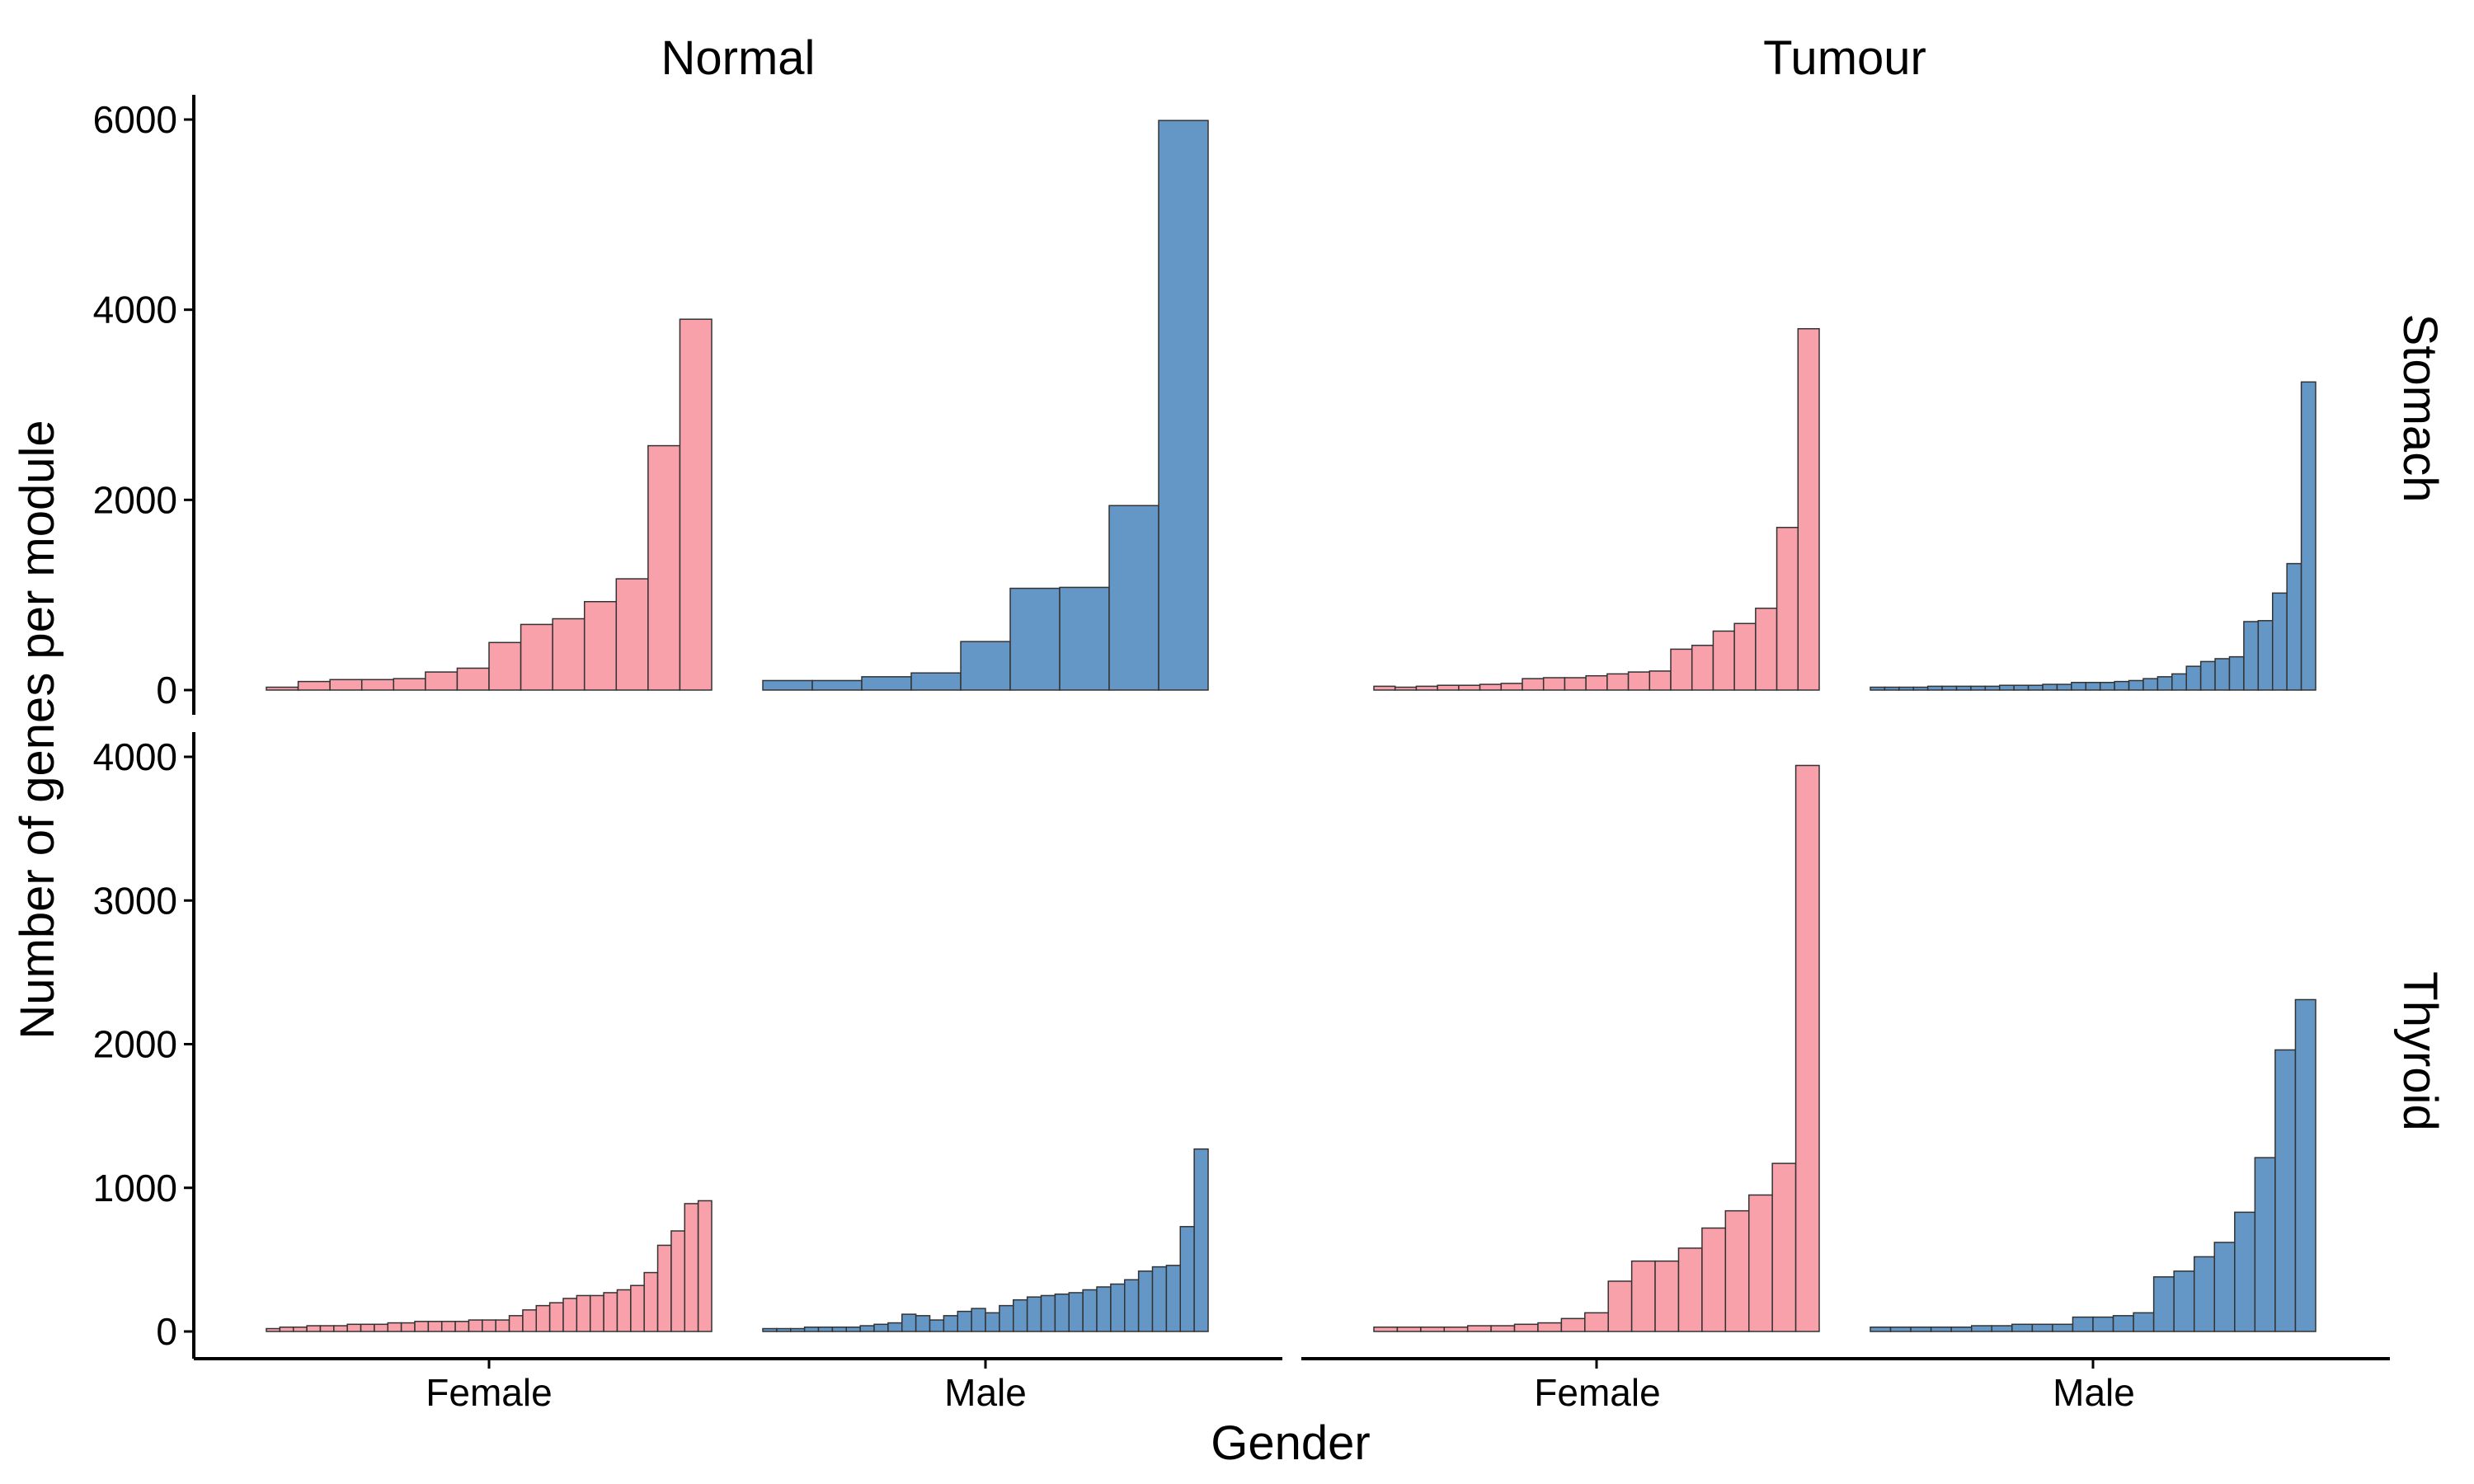  What do you see at coordinates (985, 1392) in the screenshot?
I see `x-tick-label-normal-male: Male` at bounding box center [985, 1392].